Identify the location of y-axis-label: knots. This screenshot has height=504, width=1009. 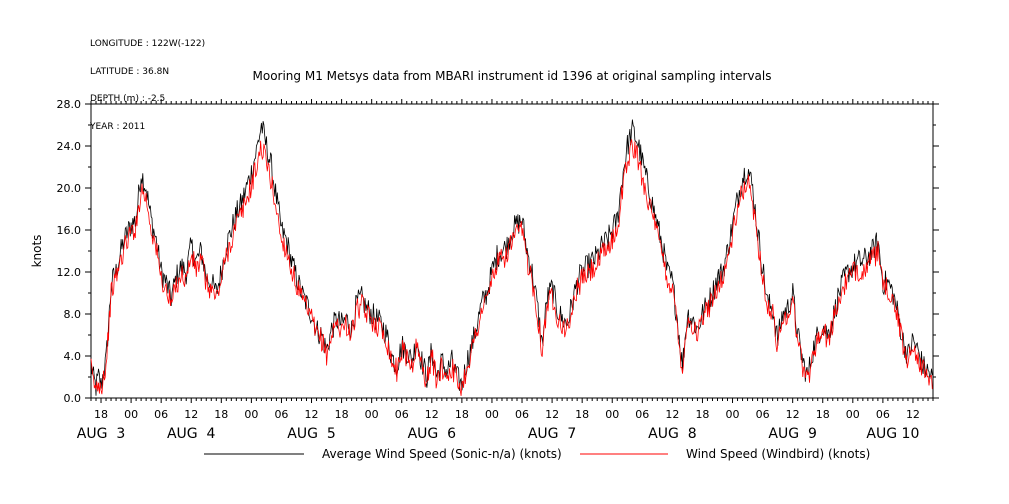
(37, 251).